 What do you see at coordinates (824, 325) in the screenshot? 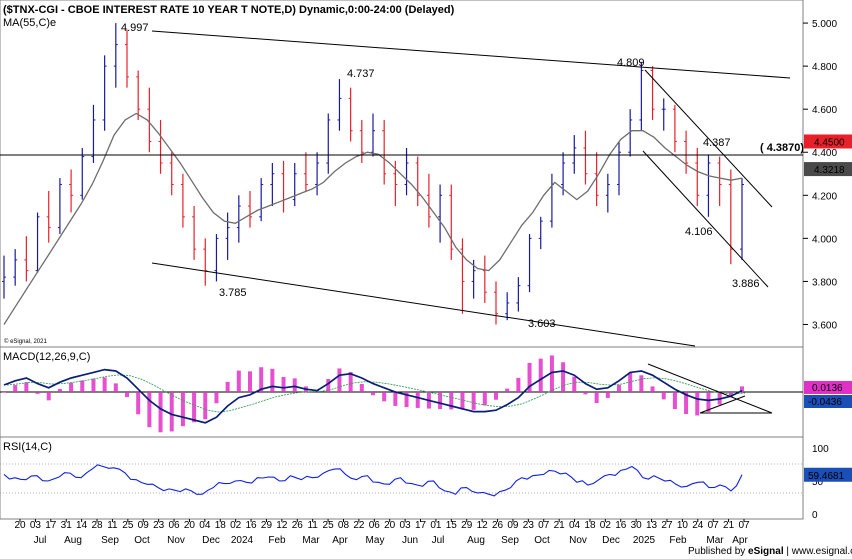
I see `price-tick-7: 3.600` at bounding box center [824, 325].